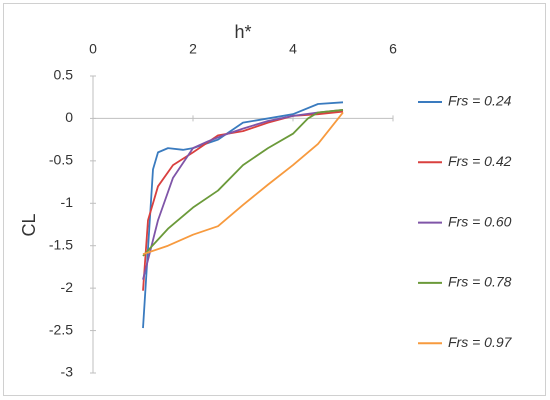  Describe the element at coordinates (480, 282) in the screenshot. I see `legend-label: Frs = 0.78` at that location.